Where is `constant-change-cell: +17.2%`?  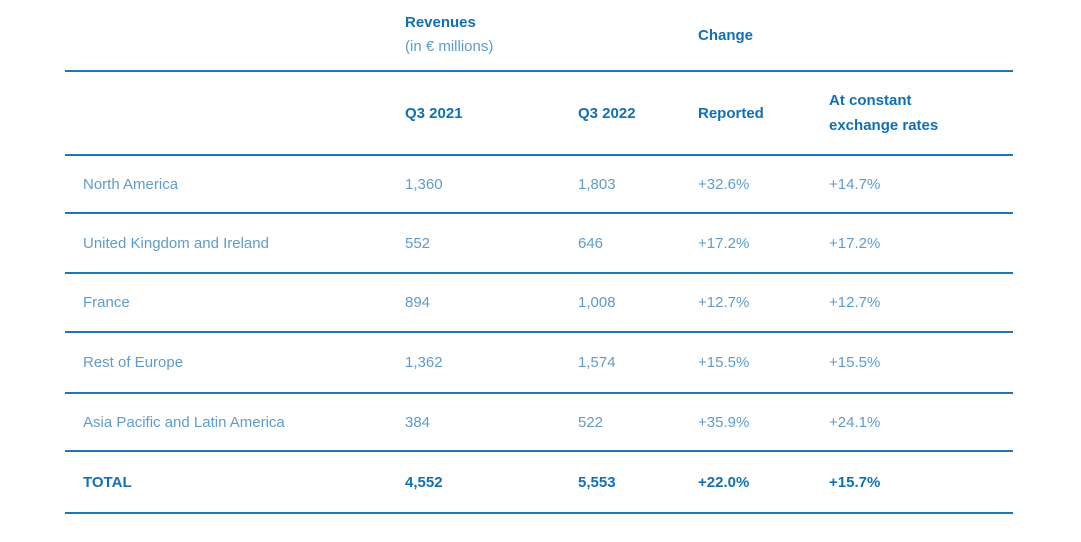 constant-change-cell: +17.2% is located at coordinates (921, 243).